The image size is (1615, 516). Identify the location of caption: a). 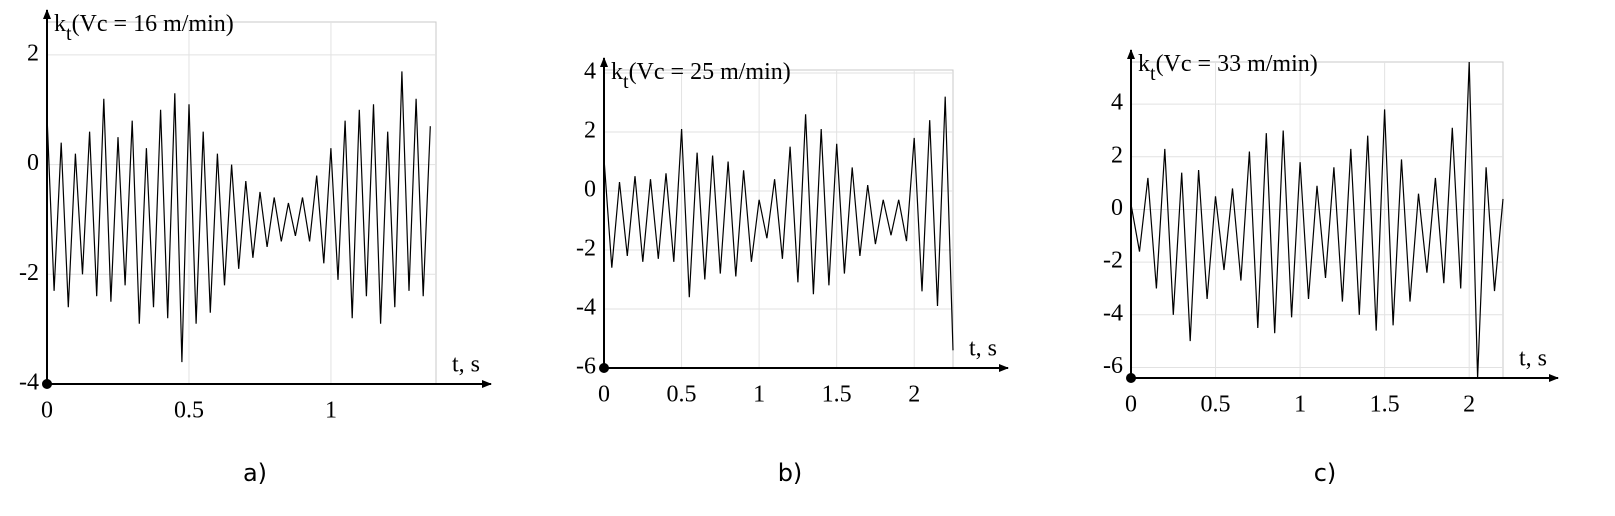
(255, 473).